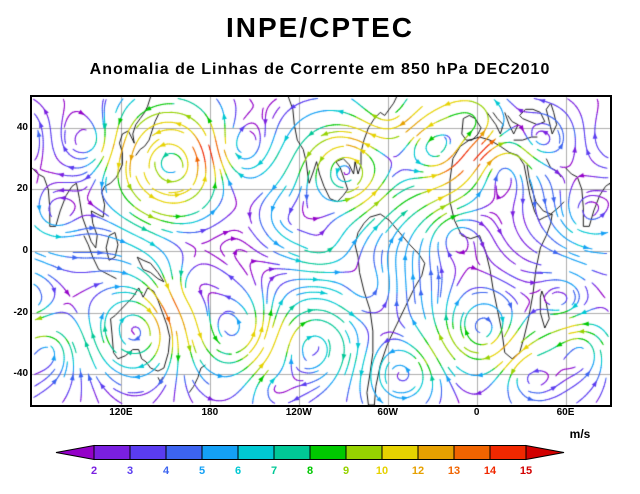  I want to click on colorbar-tick-label: 10, so click(382, 471).